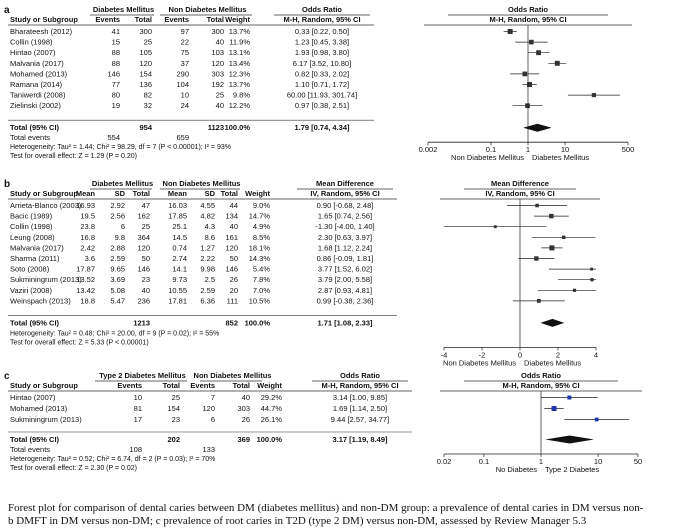 The image size is (680, 529). I want to click on total-weight: 100.0%, so click(238, 127).